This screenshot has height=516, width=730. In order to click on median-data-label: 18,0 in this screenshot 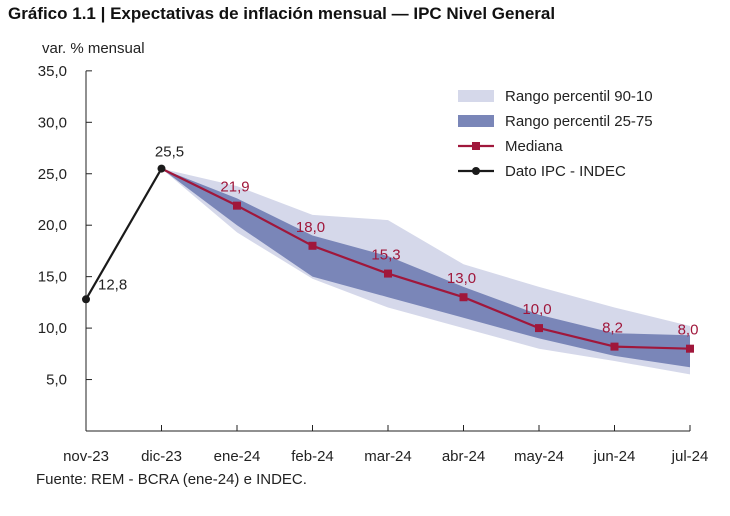, I will do `click(310, 227)`.